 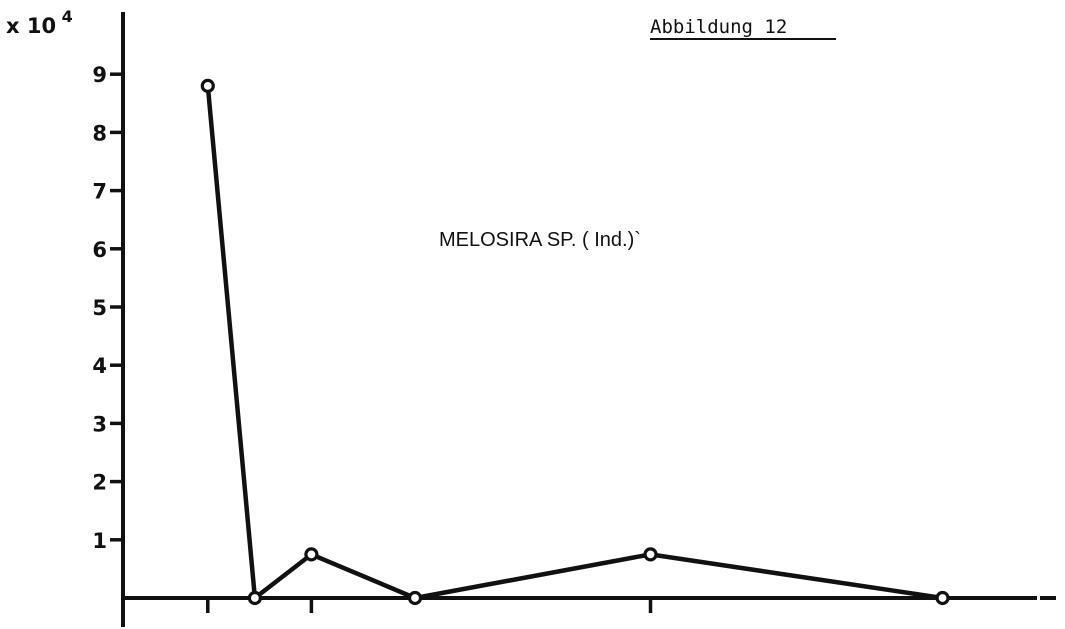 I want to click on y-tick-label-3: 3, so click(x=99, y=424).